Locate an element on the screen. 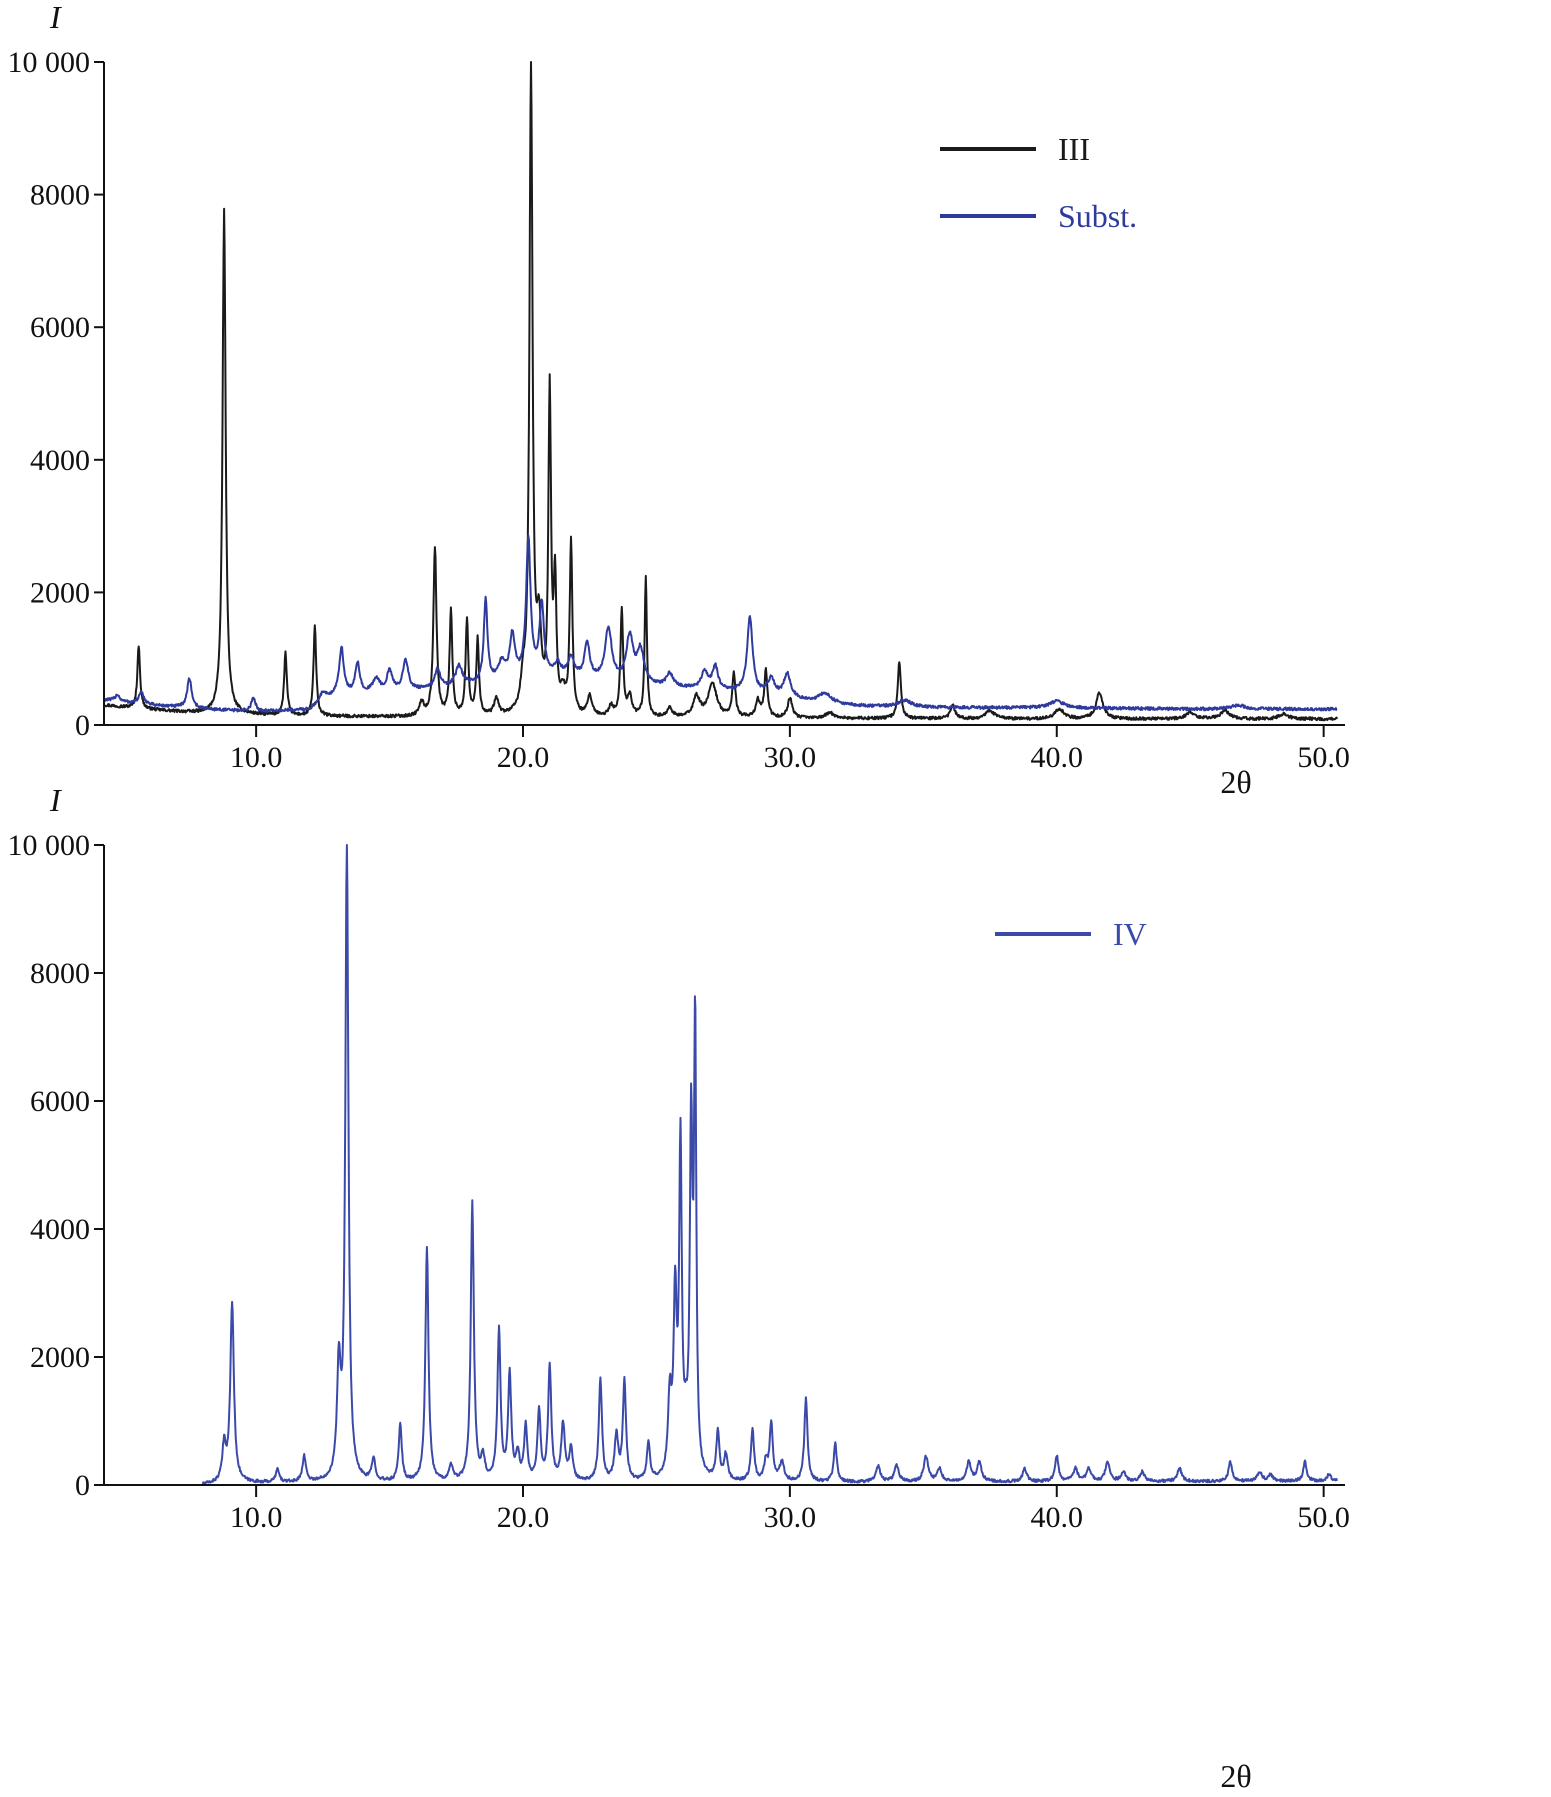 This screenshot has width=1551, height=1797. legend-label: III is located at coordinates (1074, 149).